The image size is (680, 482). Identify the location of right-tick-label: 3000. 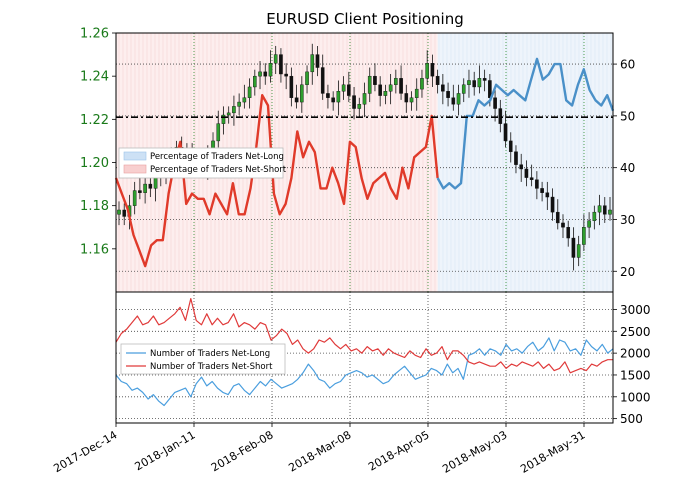
(635, 310).